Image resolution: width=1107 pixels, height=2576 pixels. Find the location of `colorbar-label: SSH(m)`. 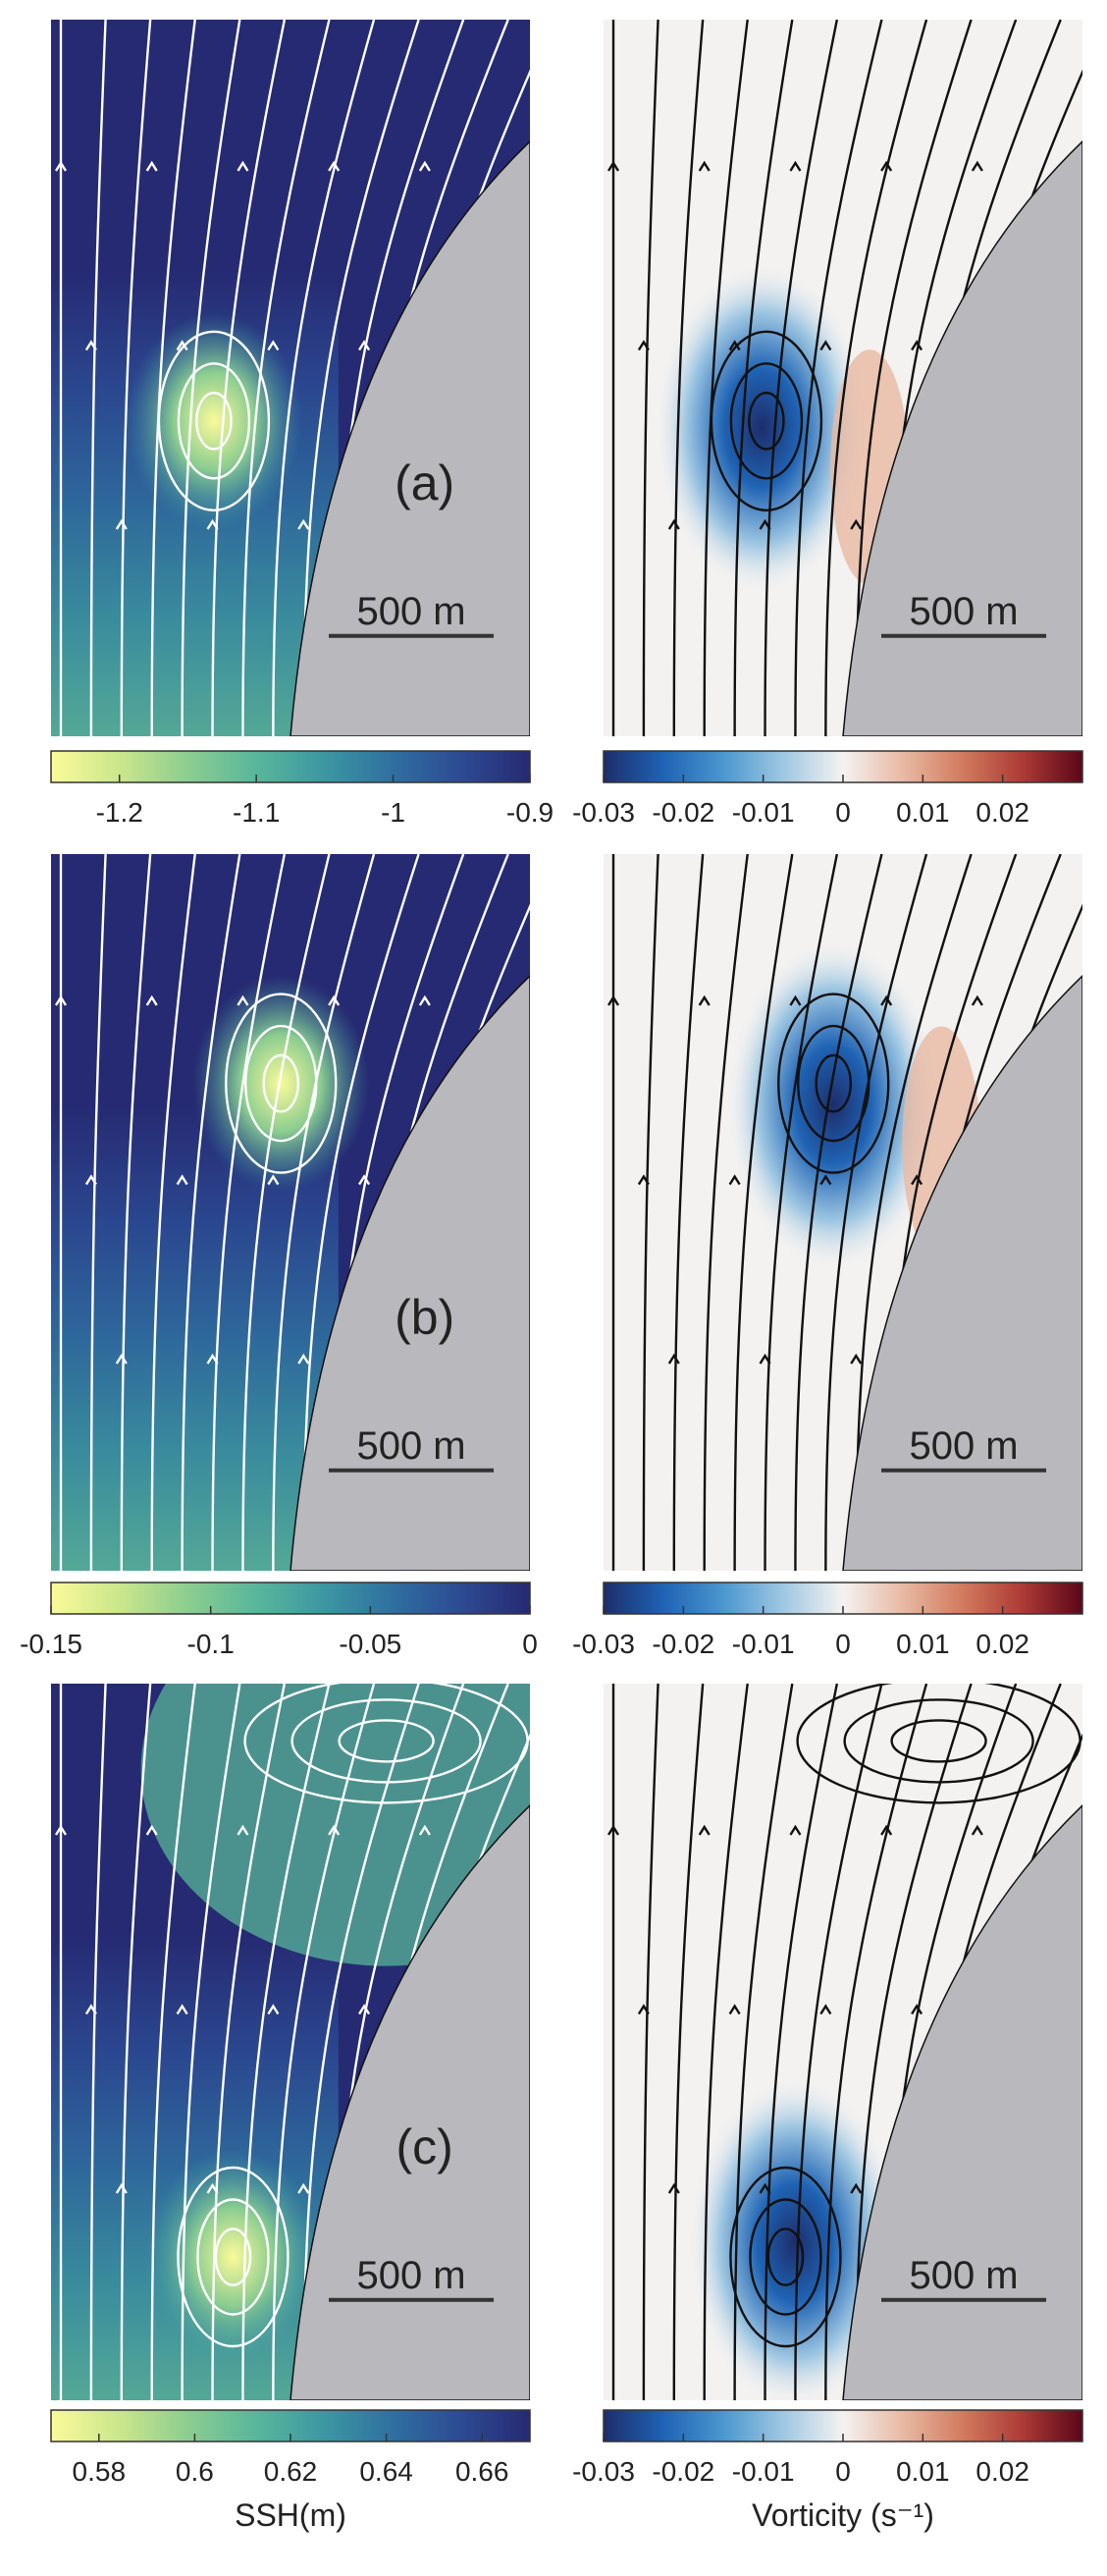

colorbar-label: SSH(m) is located at coordinates (290, 2515).